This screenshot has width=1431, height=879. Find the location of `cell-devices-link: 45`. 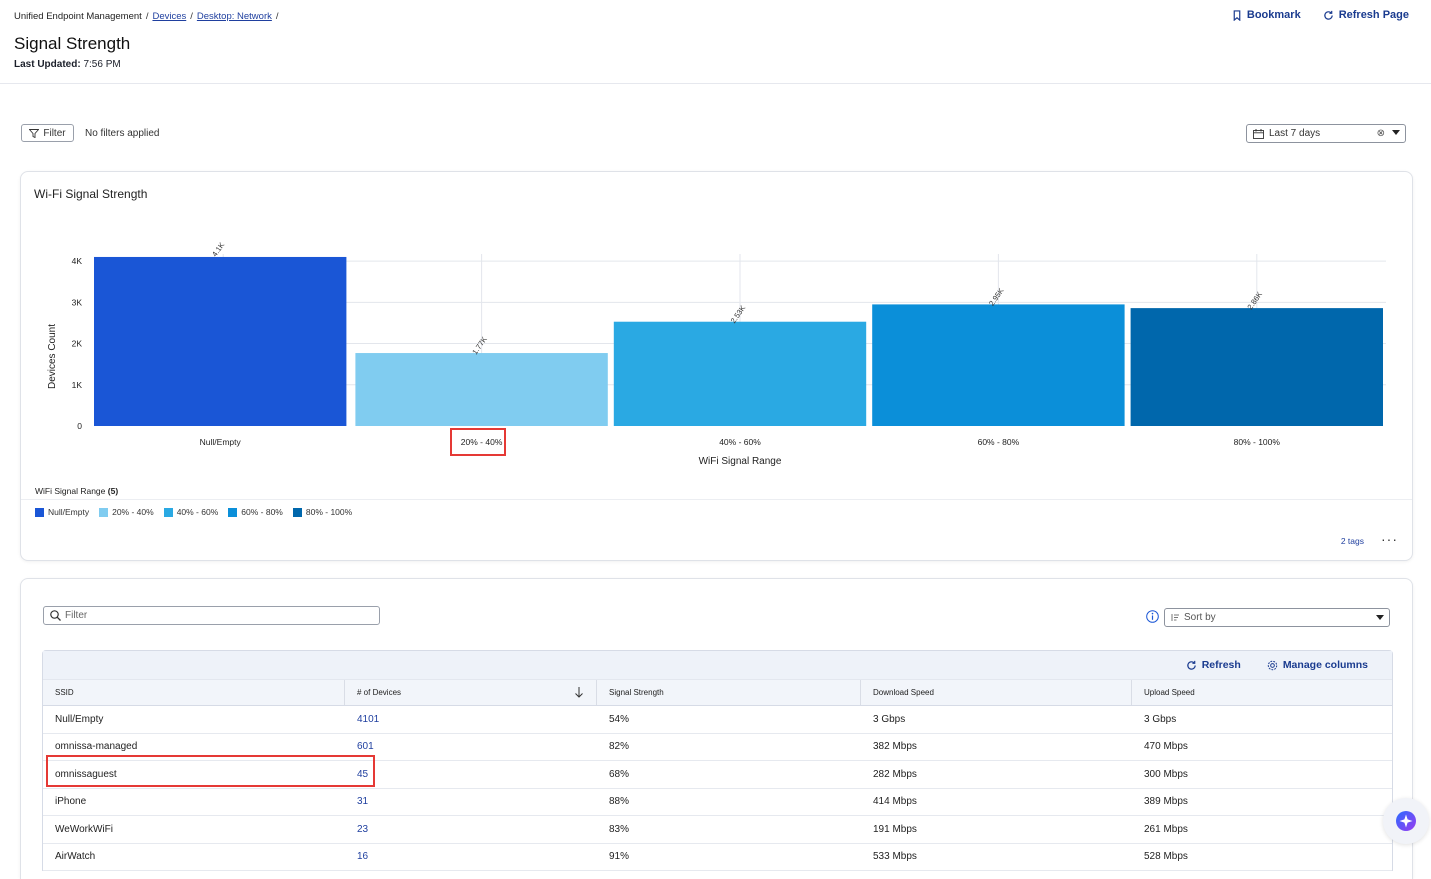

cell-devices-link: 45 is located at coordinates (363, 774).